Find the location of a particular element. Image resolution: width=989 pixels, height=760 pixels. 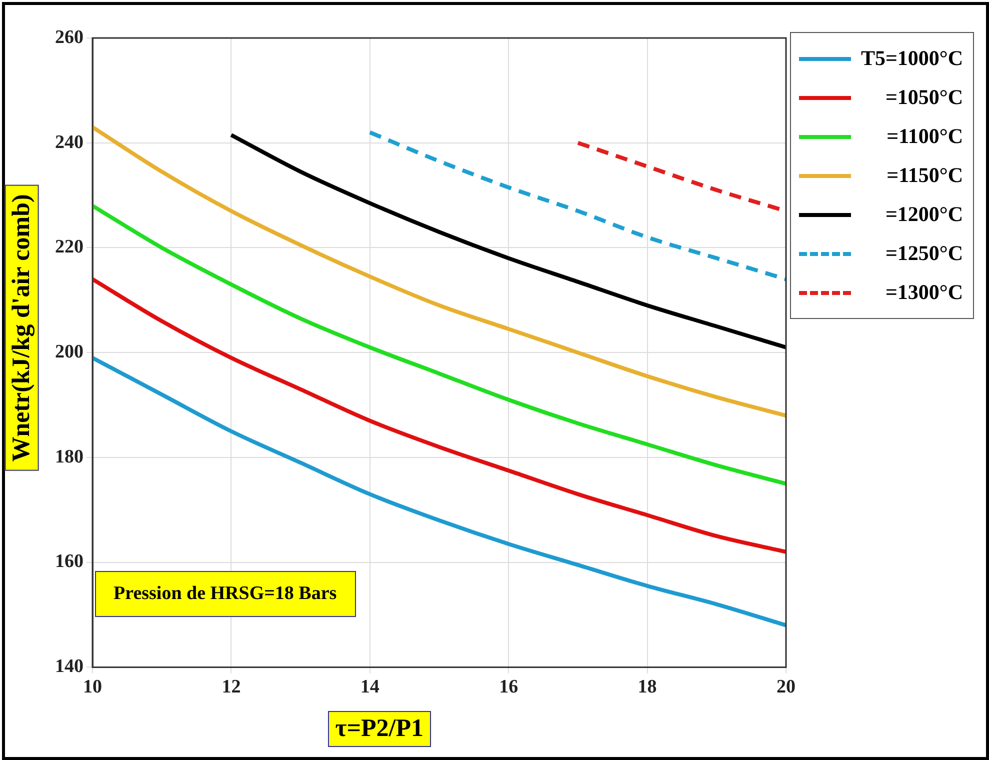

legend-label: =1250°C is located at coordinates (924, 253).